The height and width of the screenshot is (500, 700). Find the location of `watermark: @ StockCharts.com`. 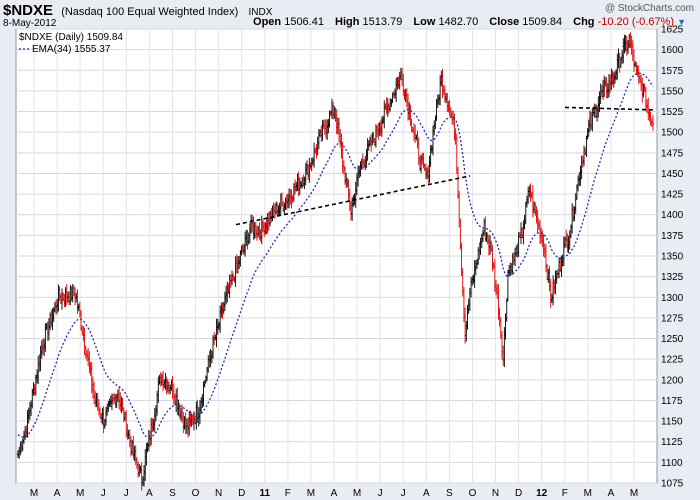

watermark: @ StockCharts.com is located at coordinates (649, 8).